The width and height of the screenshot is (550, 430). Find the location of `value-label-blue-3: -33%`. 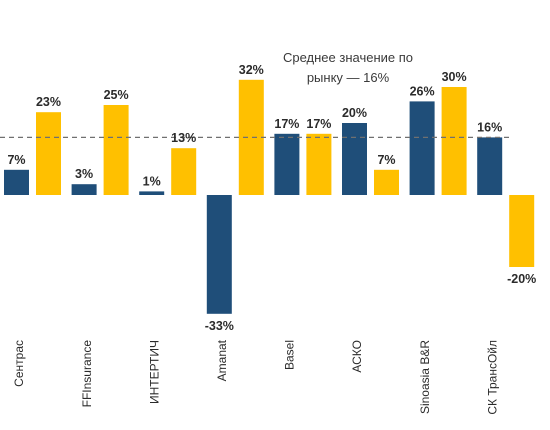

value-label-blue-3: -33% is located at coordinates (219, 326).